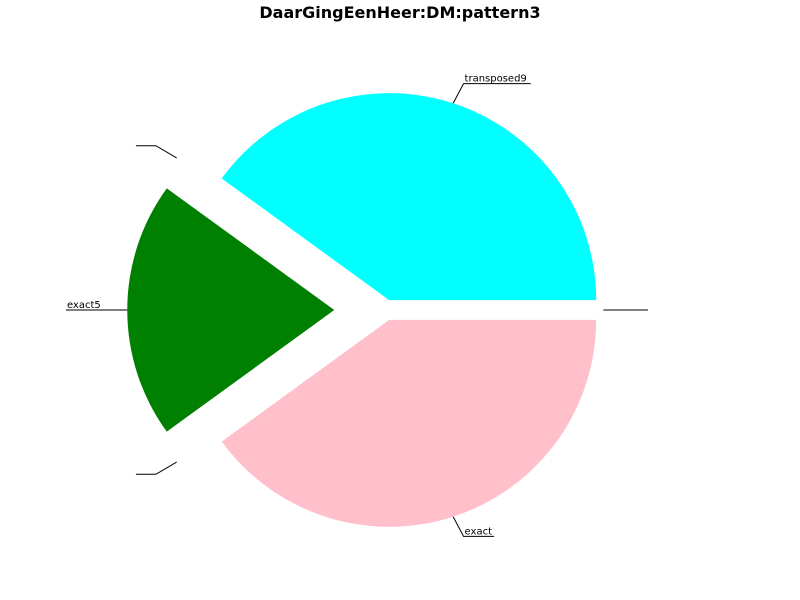  What do you see at coordinates (479, 531) in the screenshot?
I see `slice-label-exact: exact` at bounding box center [479, 531].